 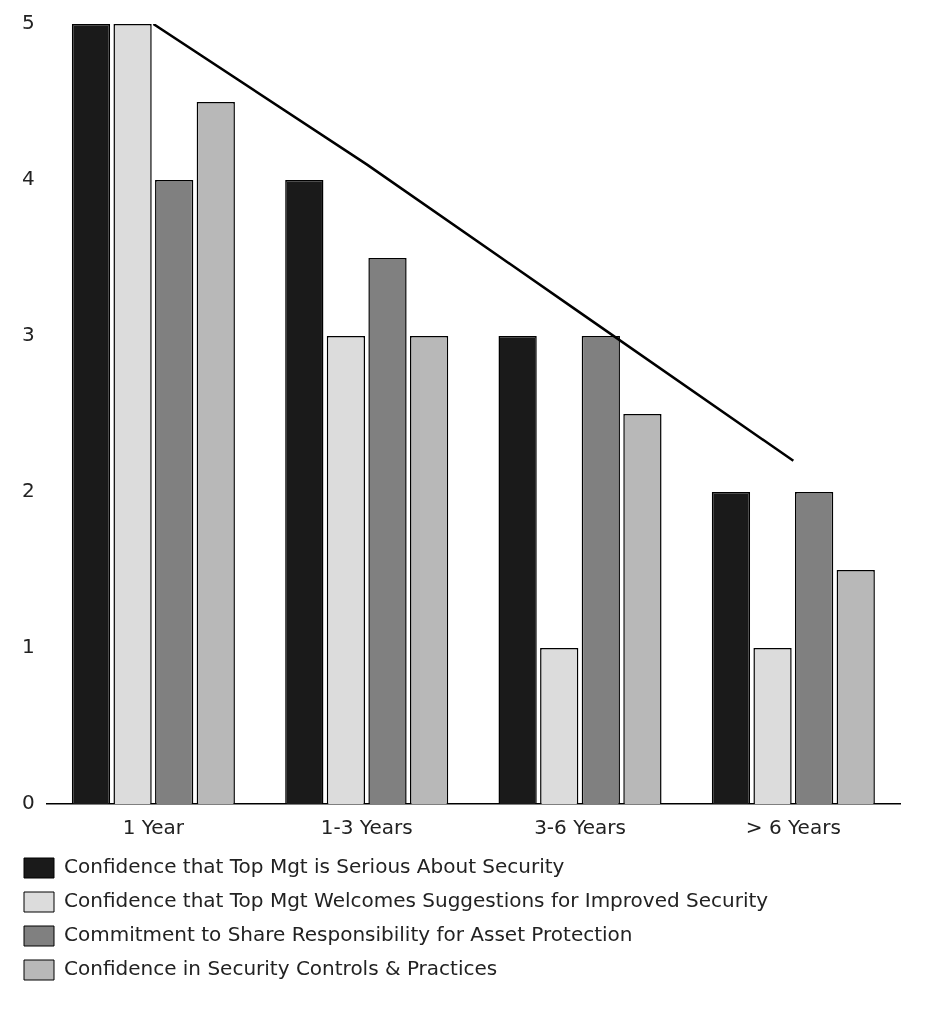 What do you see at coordinates (28, 802) in the screenshot?
I see `y-tick-label: 0` at bounding box center [28, 802].